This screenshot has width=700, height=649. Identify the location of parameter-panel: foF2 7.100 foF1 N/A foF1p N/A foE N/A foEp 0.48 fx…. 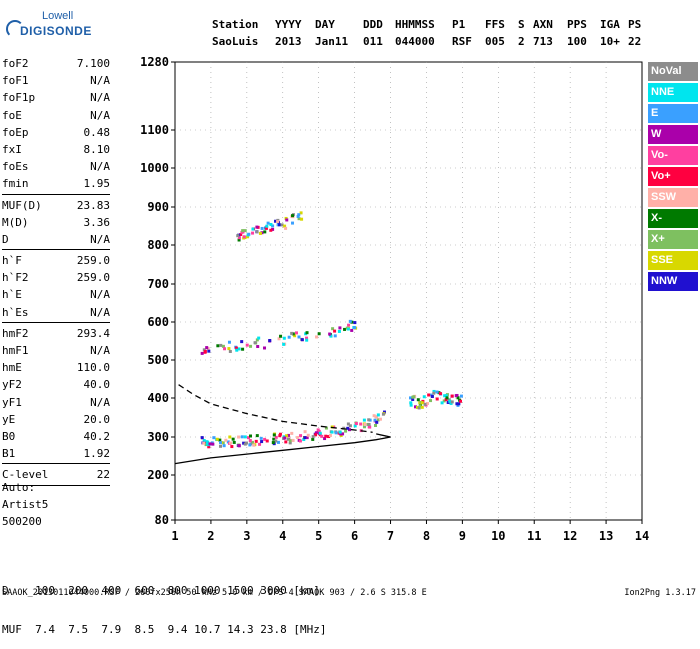
(56, 271).